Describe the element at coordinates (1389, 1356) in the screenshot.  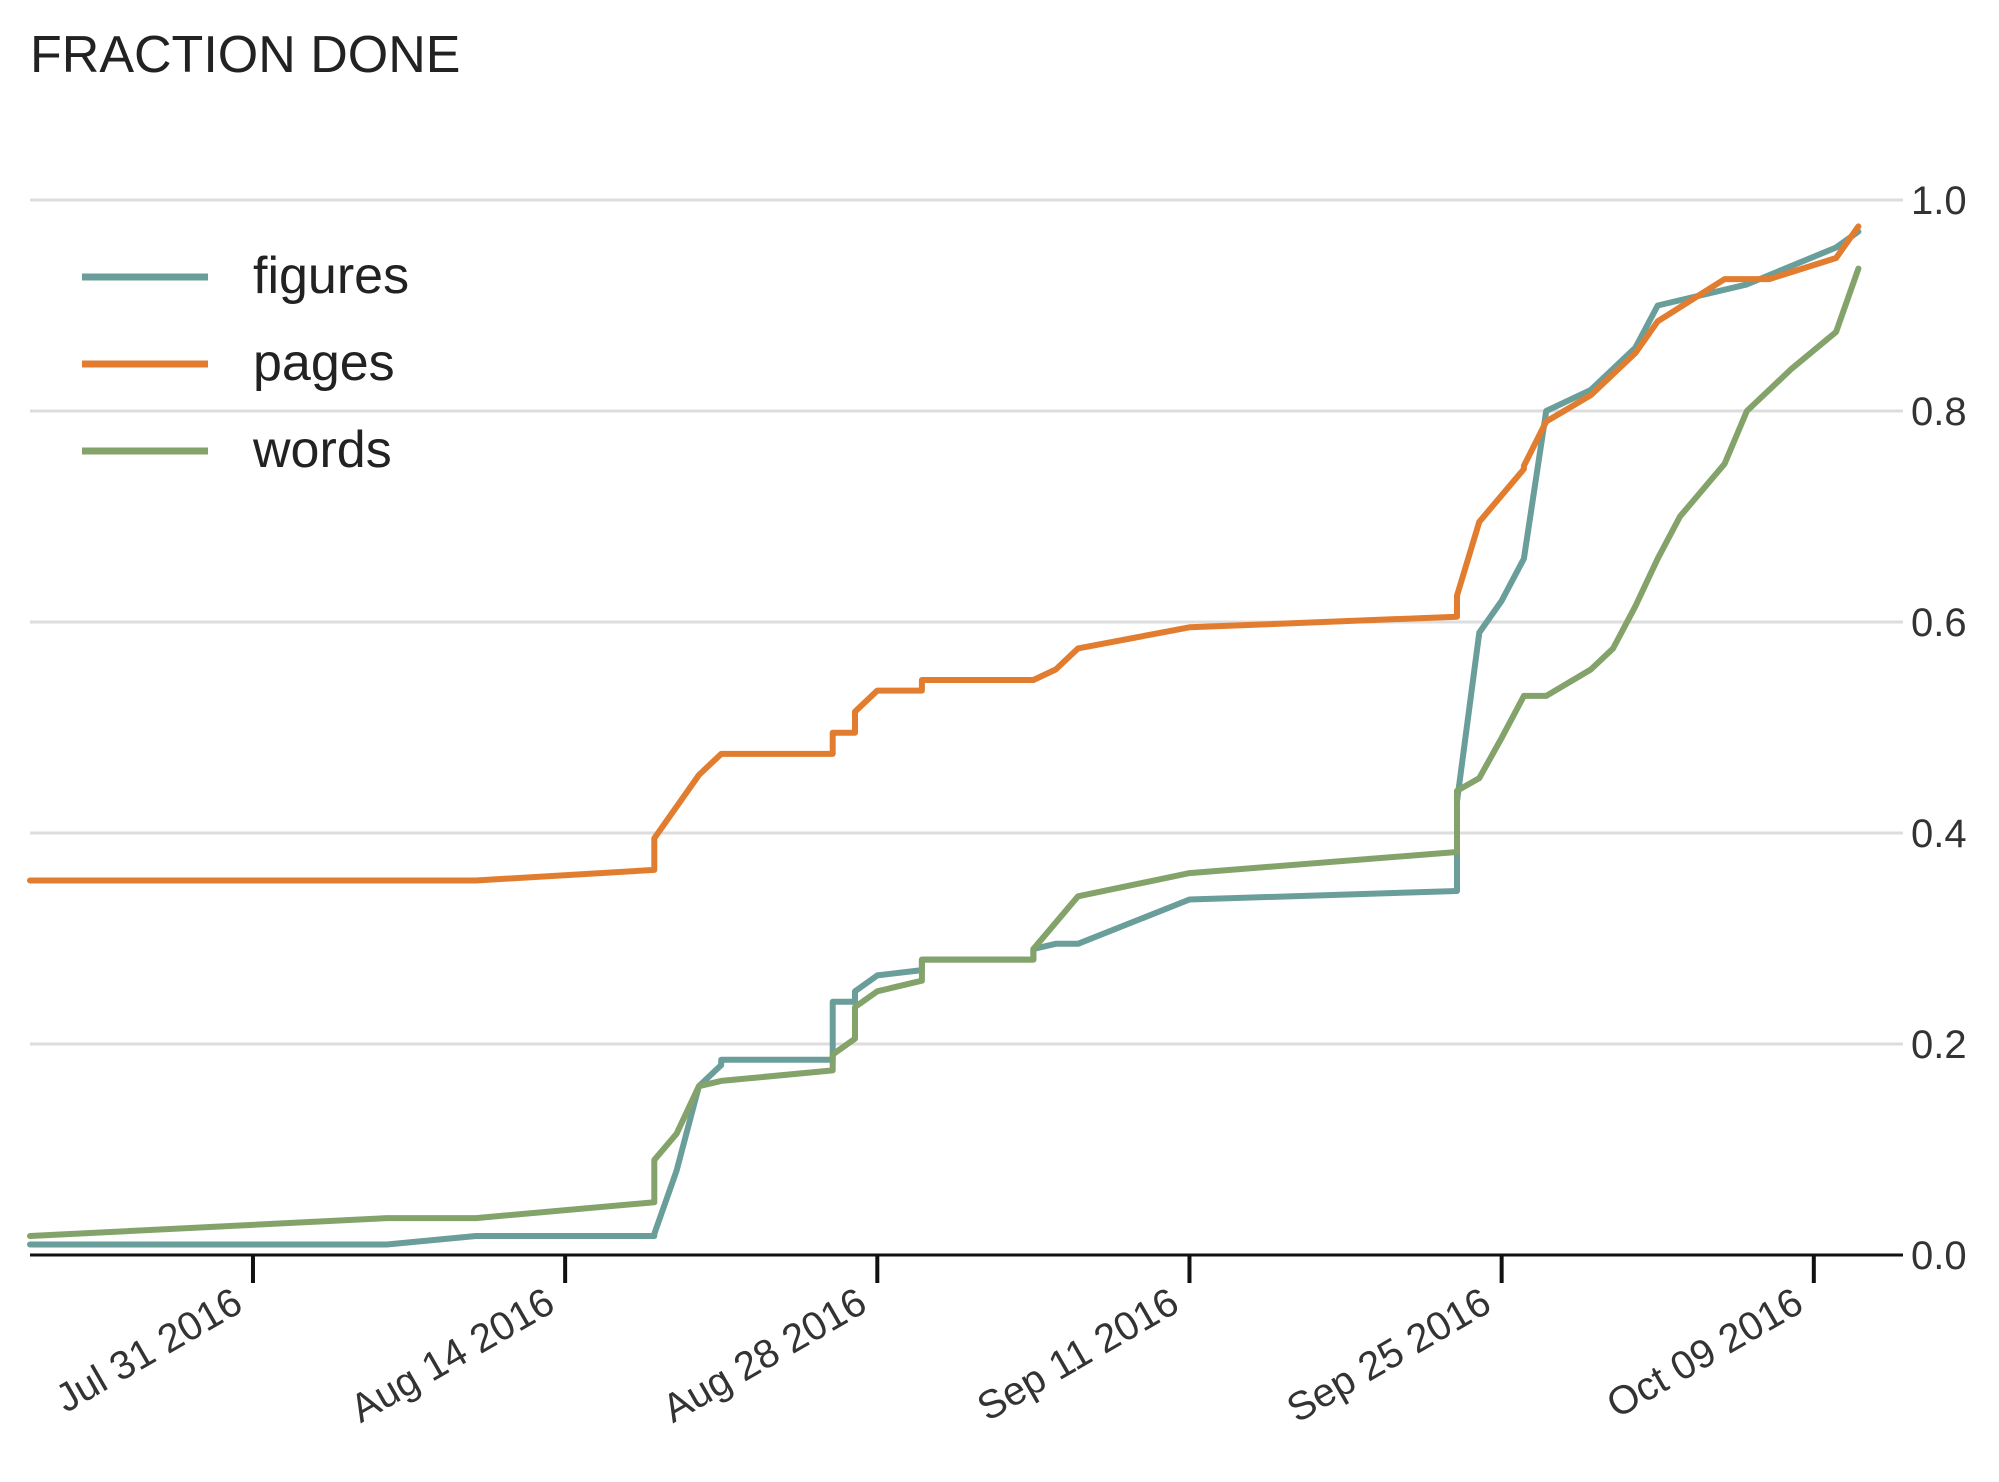
I see `x-tick-label: Sep 25 2016` at that location.